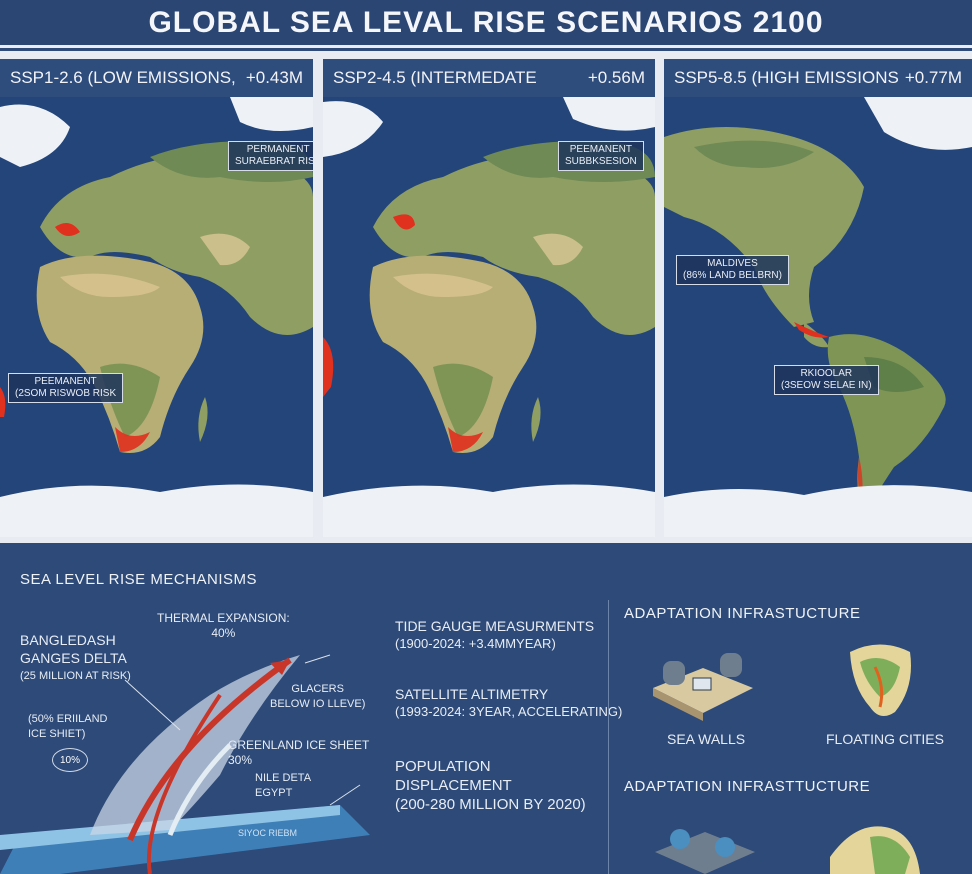  What do you see at coordinates (435, 77) in the screenshot?
I see `scenario-label: SSP2-4.5 (INTERMEDATE` at bounding box center [435, 77].